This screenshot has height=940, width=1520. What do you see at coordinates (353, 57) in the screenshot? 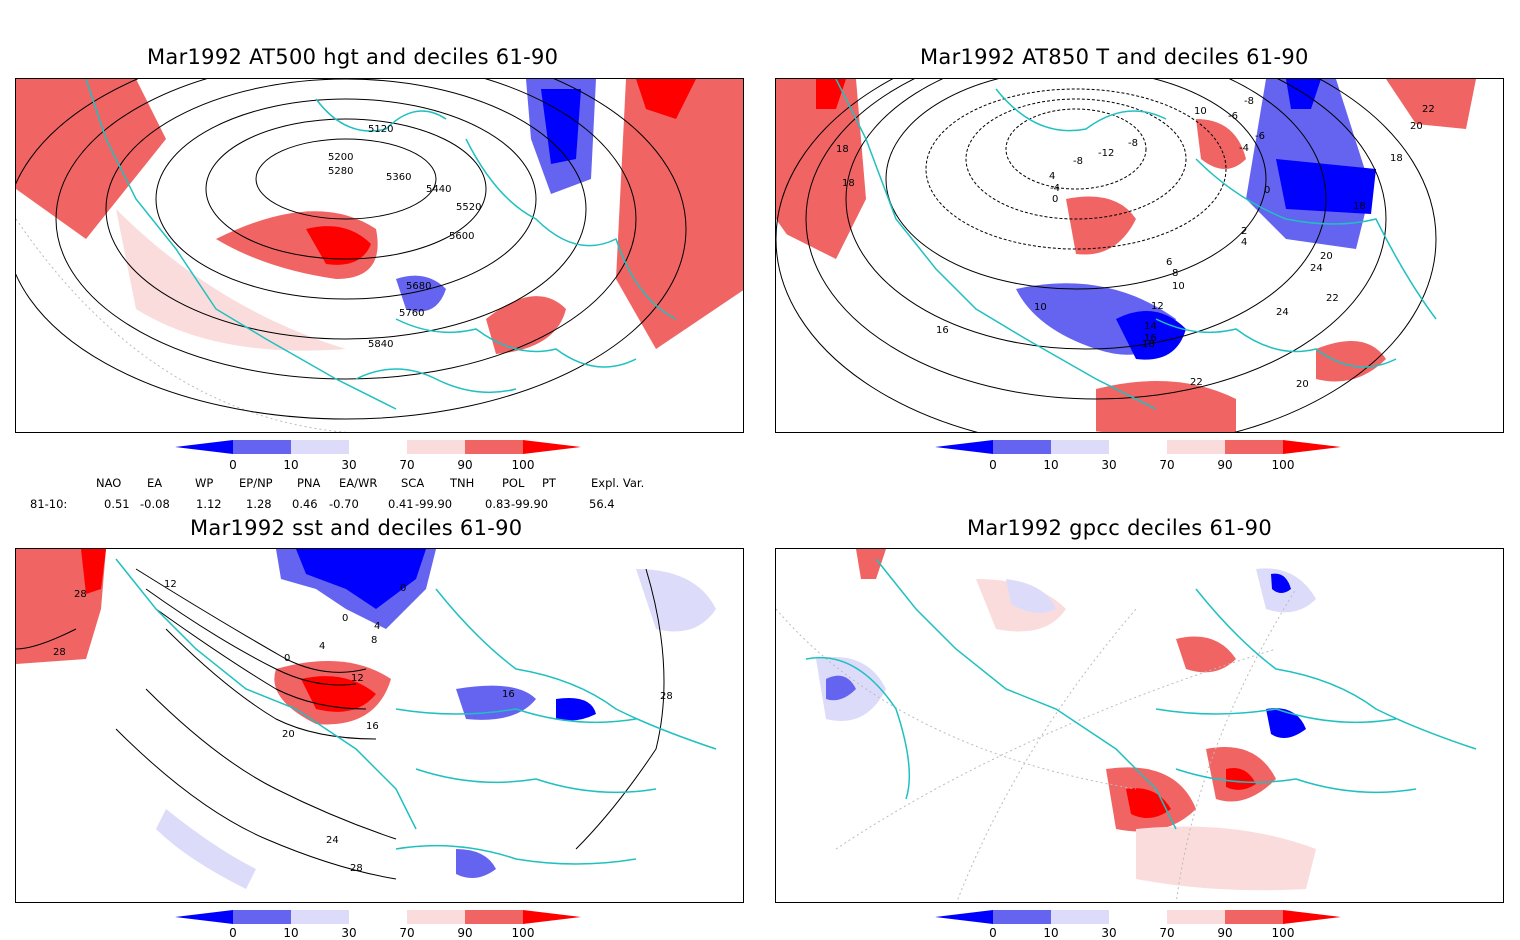
I see `panel-title-hgt500: Mar1992 AT500 hgt and deciles 61-90` at bounding box center [353, 57].